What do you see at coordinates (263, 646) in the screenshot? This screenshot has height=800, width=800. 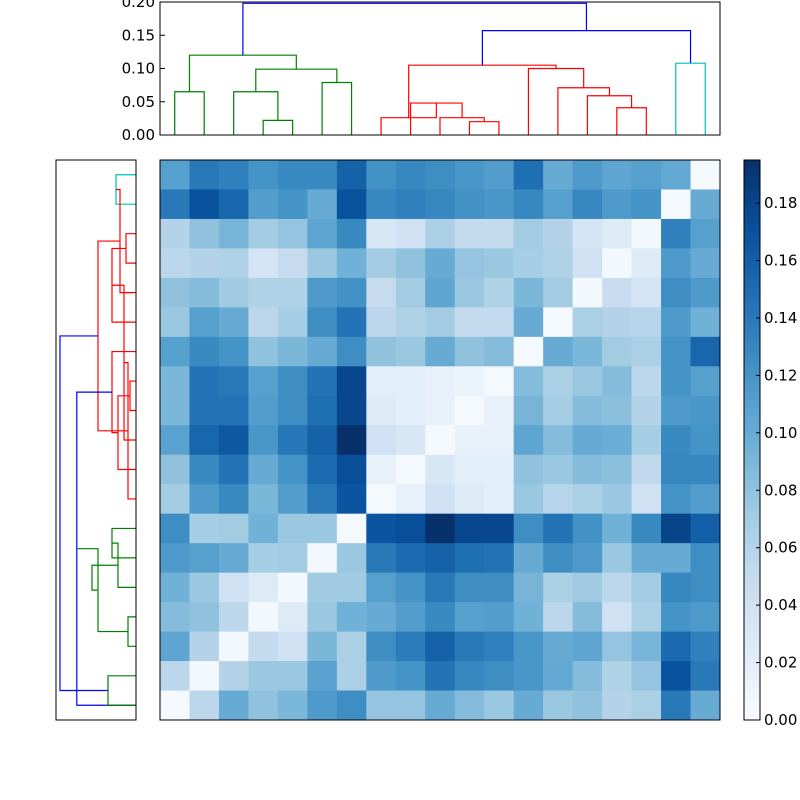 I see `heatmap-cell-r16-c3` at bounding box center [263, 646].